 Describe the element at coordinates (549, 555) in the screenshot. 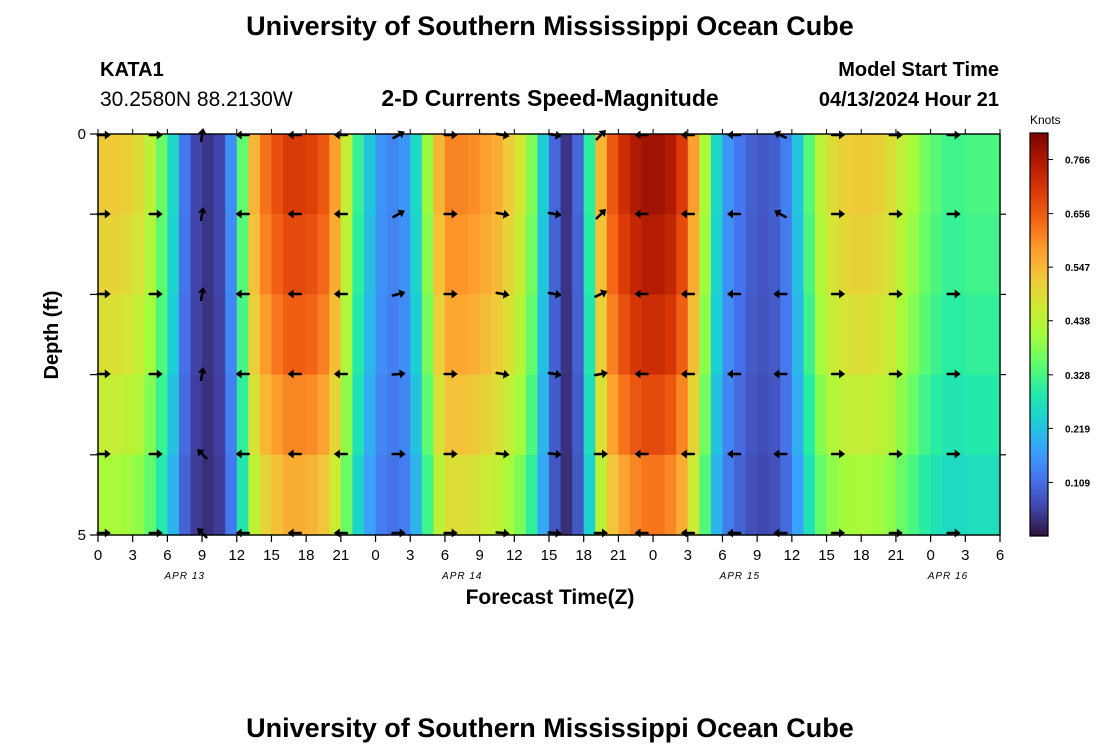

I see `x-tick-label: 15` at that location.